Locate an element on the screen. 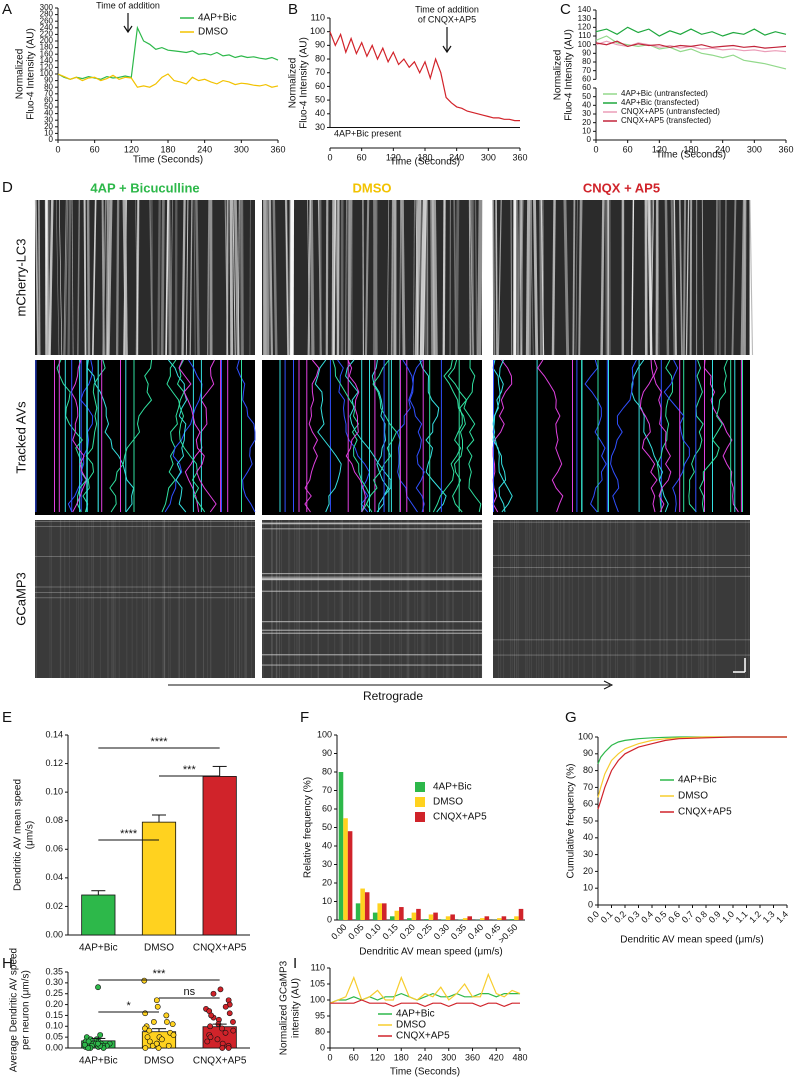 The image size is (795, 1079). significance-label: * is located at coordinates (129, 1006).